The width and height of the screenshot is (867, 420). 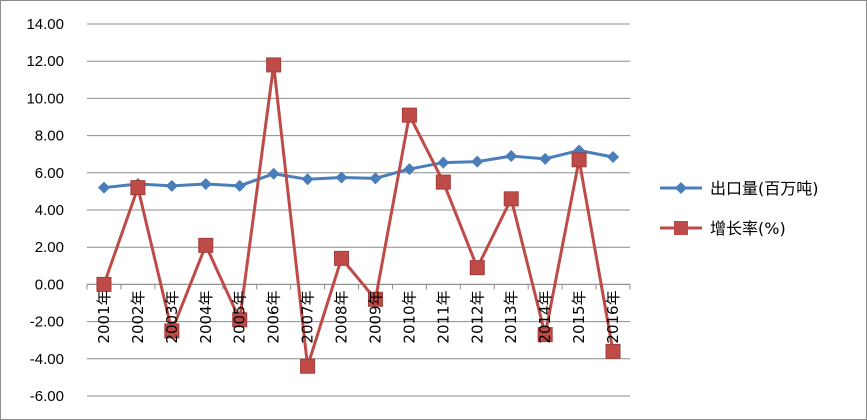 I want to click on x-category-label: 2008年, so click(x=342, y=316).